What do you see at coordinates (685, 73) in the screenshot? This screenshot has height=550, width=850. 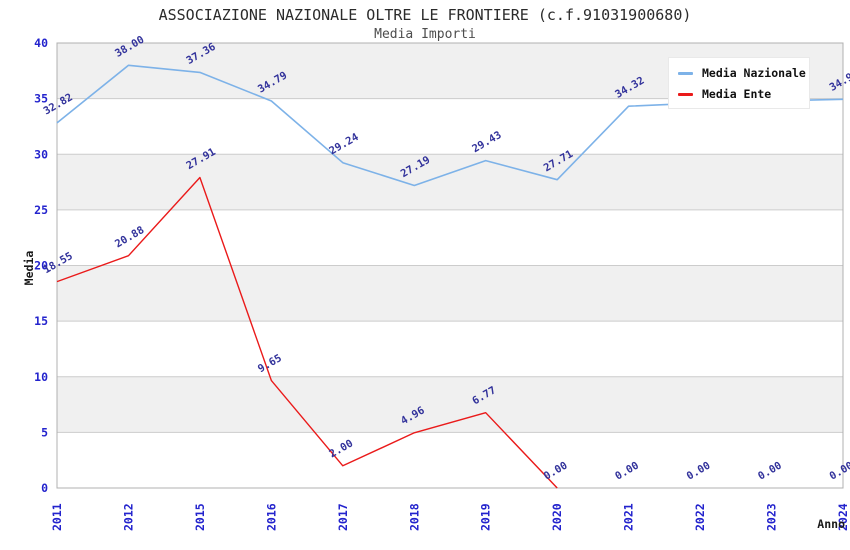 I see `media-nazionale-line-swatch` at bounding box center [685, 73].